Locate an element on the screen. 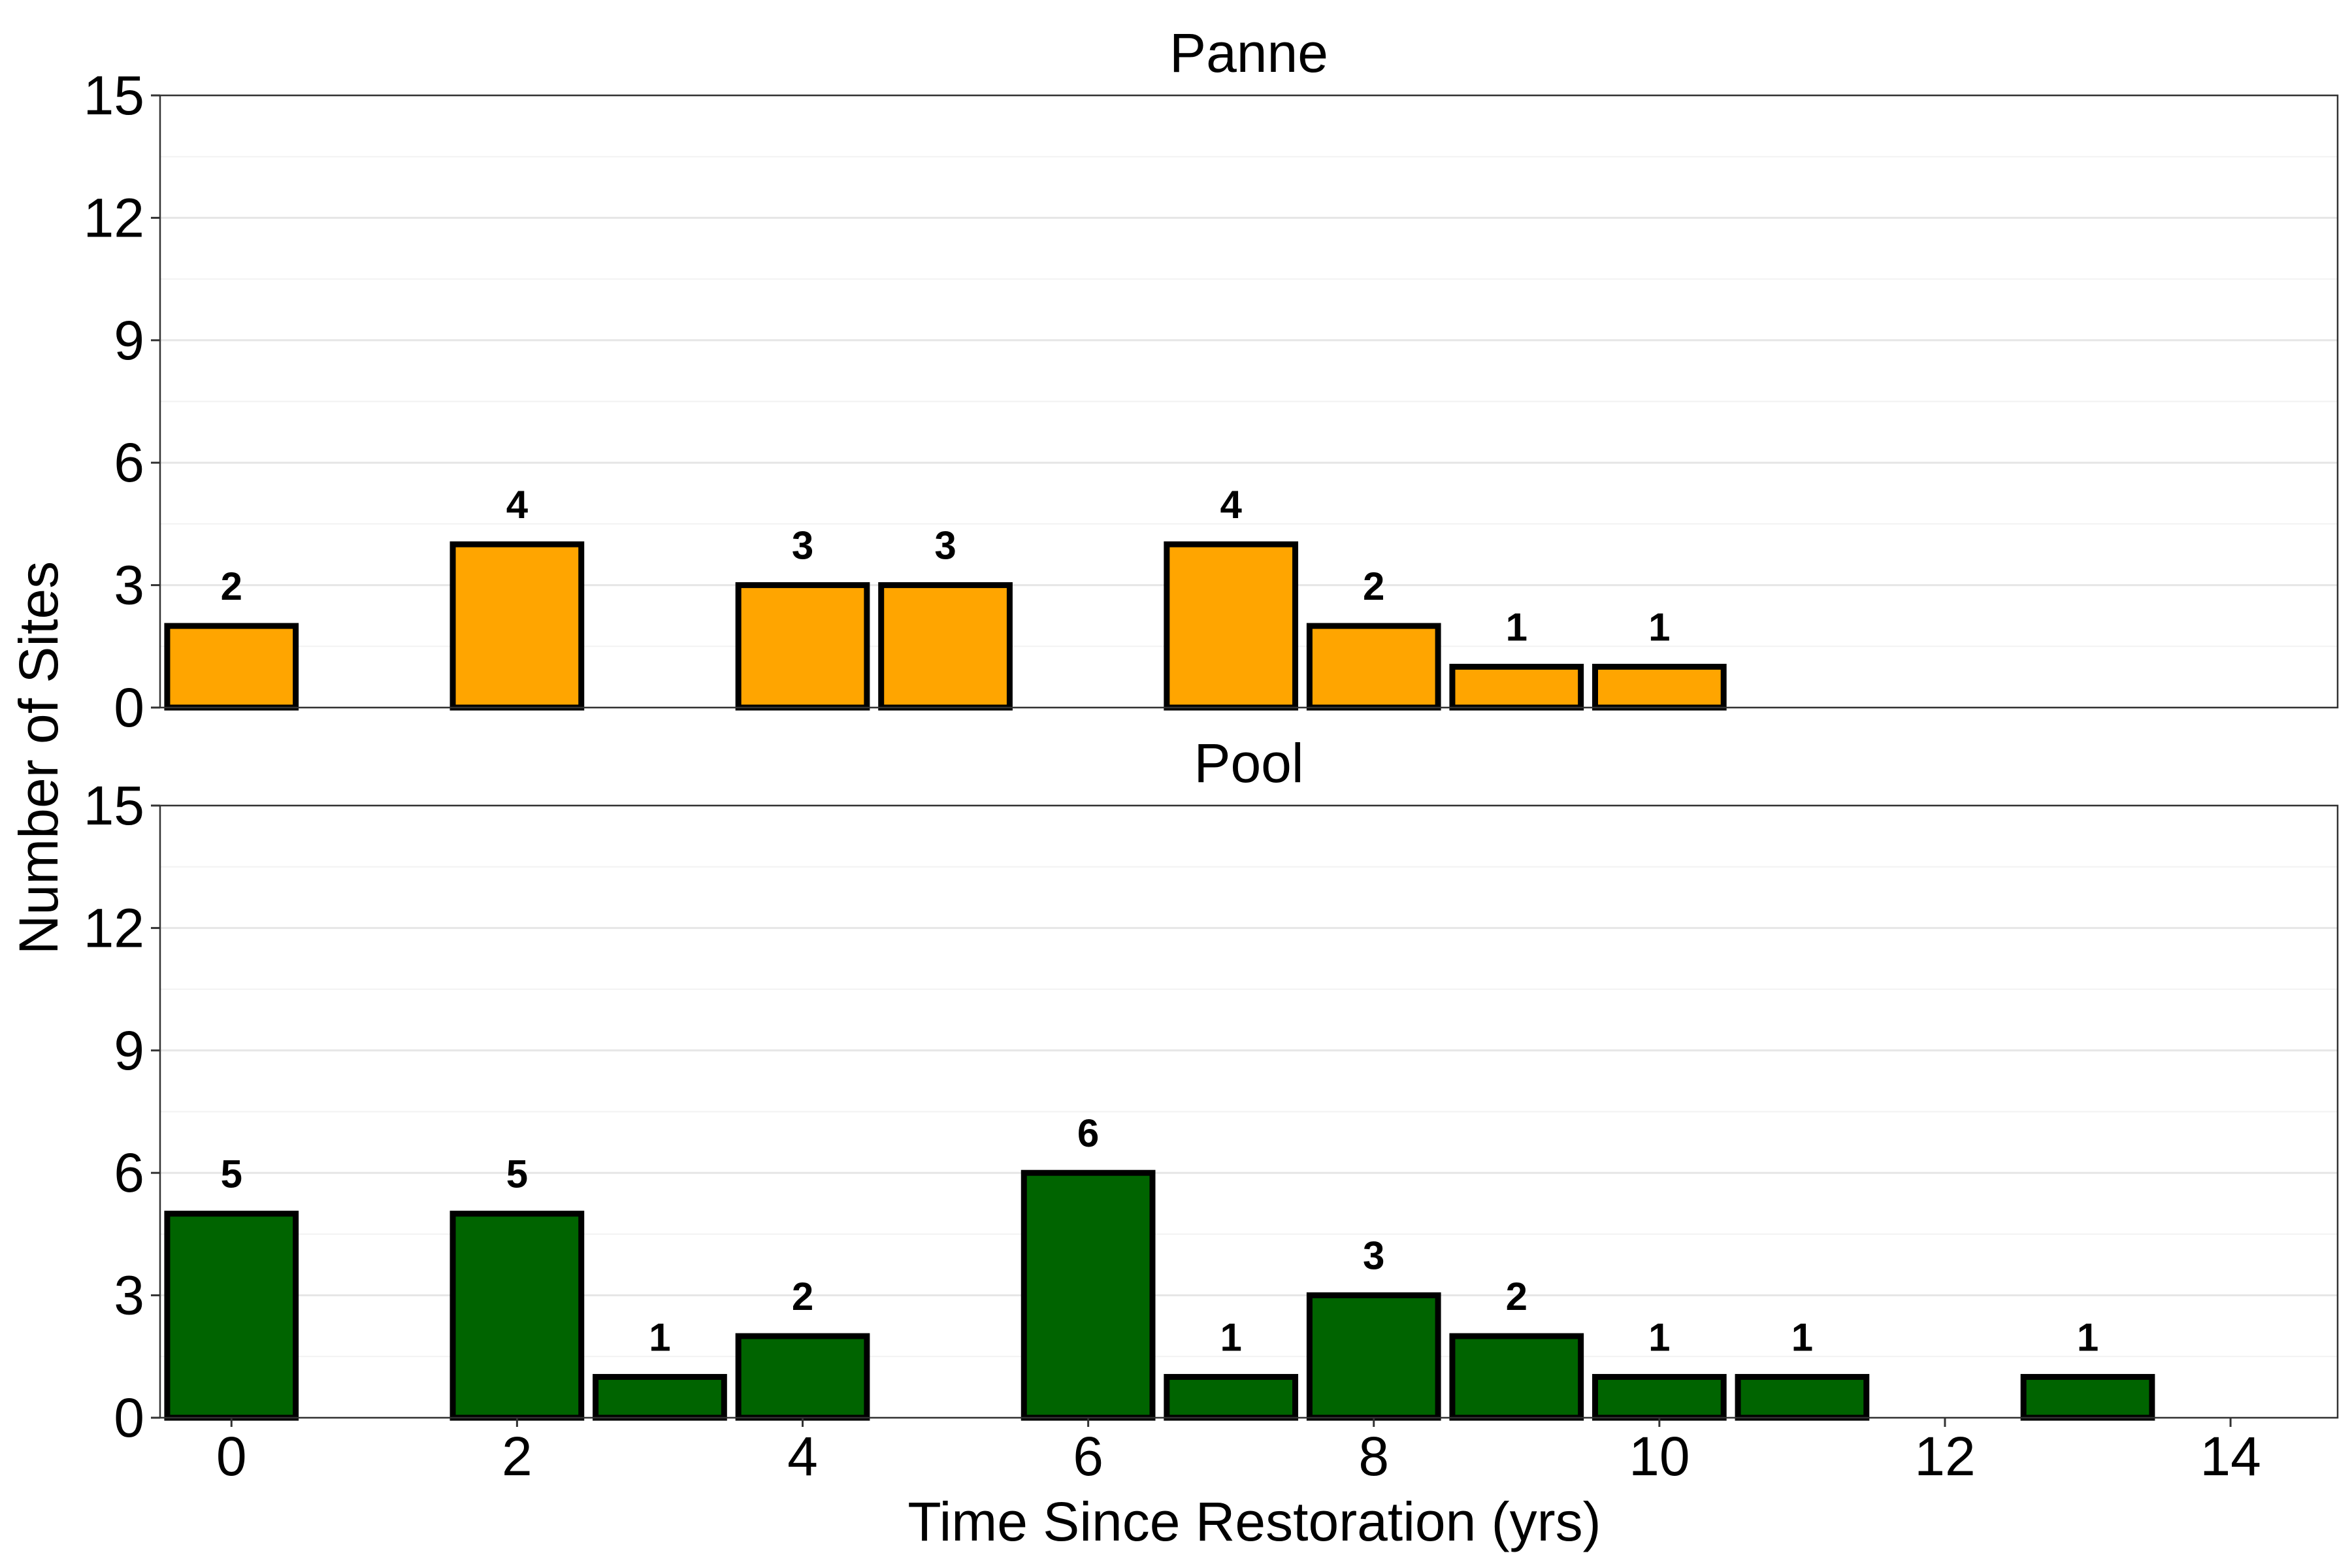 The image size is (2352, 1568). x-tick-label: 12 is located at coordinates (1944, 1456).